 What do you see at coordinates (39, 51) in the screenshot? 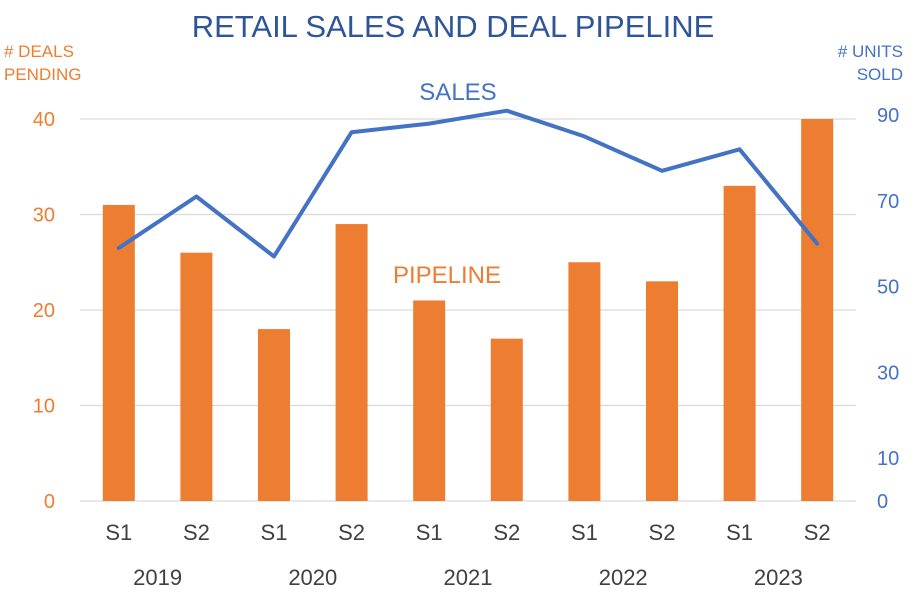
I see `left-axis-title-line1: # DEALS` at bounding box center [39, 51].